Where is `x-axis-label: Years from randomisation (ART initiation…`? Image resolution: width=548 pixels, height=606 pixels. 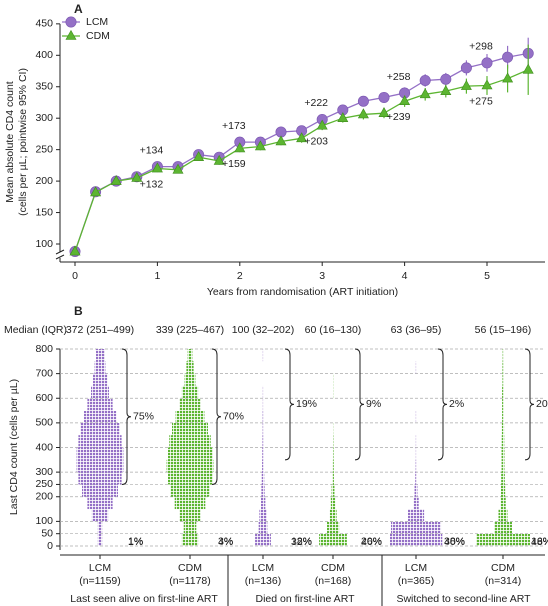 x-axis-label: Years from randomisation (ART initiation… is located at coordinates (302, 292).